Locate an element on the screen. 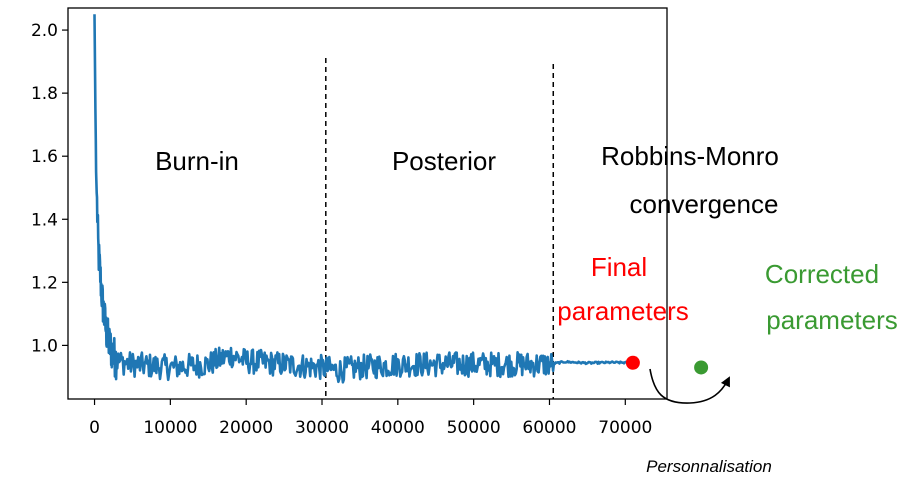  y-tick-label: 1.8 is located at coordinates (44, 94).